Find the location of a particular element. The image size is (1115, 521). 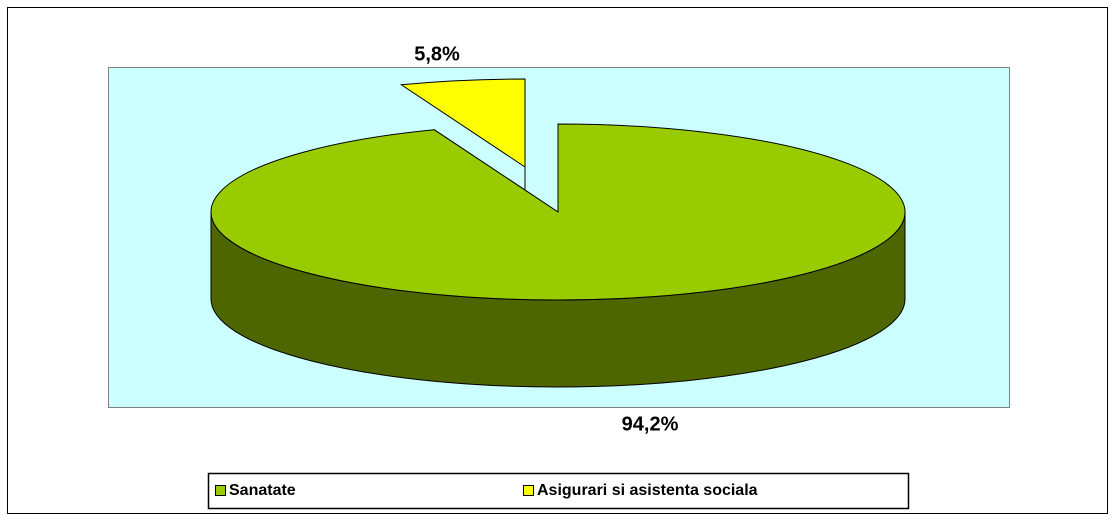

legend is located at coordinates (558, 491).